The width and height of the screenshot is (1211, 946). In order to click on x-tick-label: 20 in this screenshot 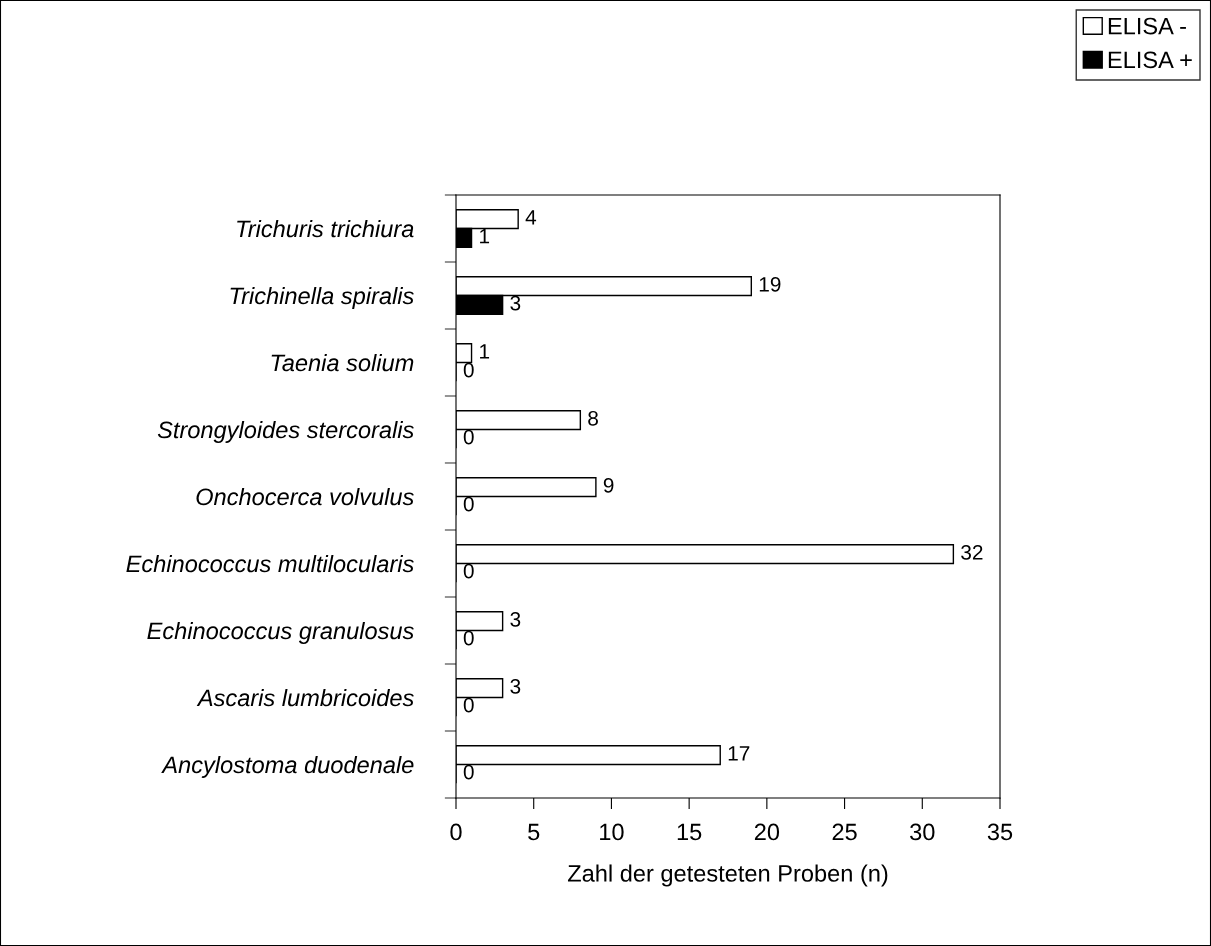, I will do `click(767, 832)`.